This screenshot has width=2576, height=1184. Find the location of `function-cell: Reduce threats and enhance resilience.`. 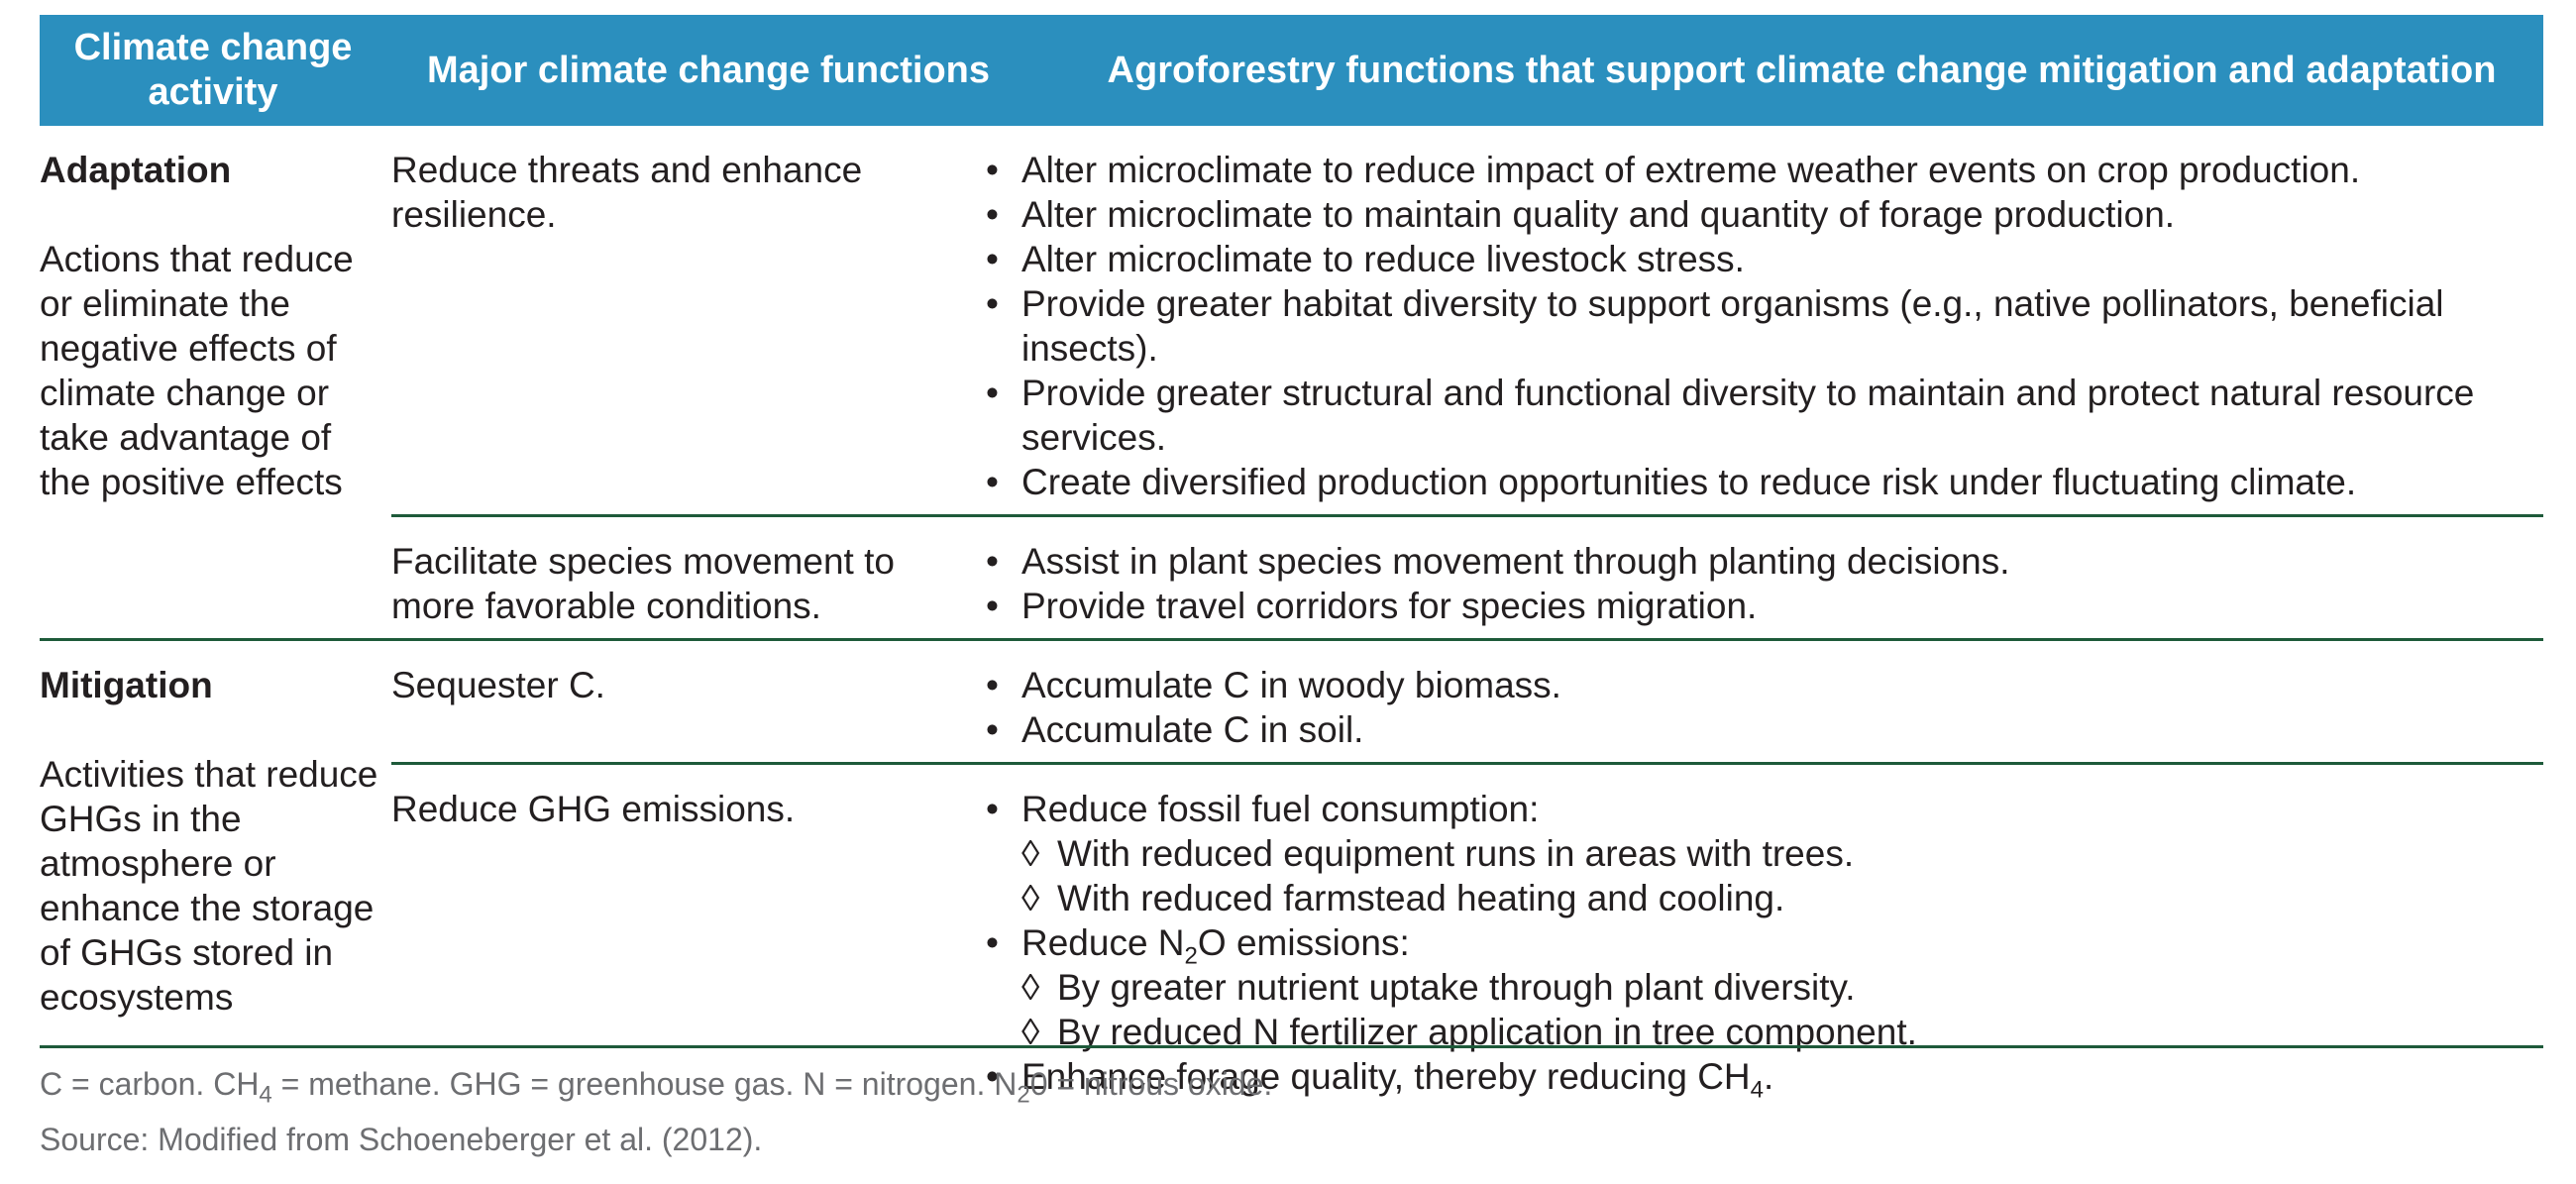

function-cell: Reduce threats and enhance resilience. is located at coordinates (627, 192).